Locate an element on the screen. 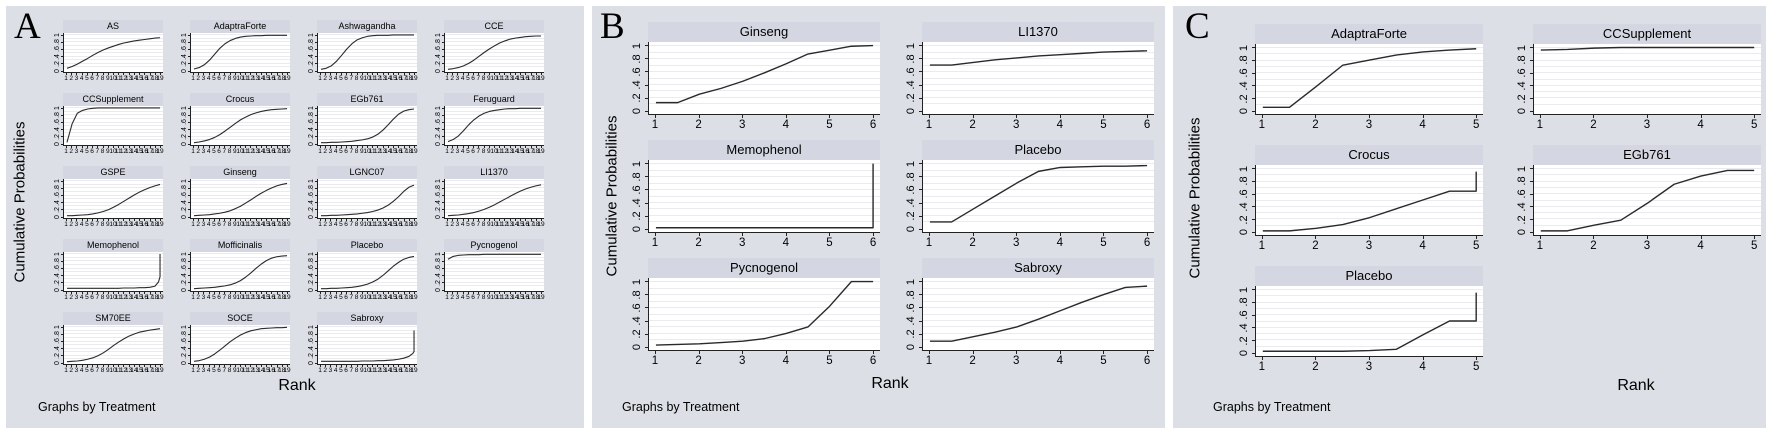 The image size is (1772, 434). x-tick-label: 8 is located at coordinates (229, 297).